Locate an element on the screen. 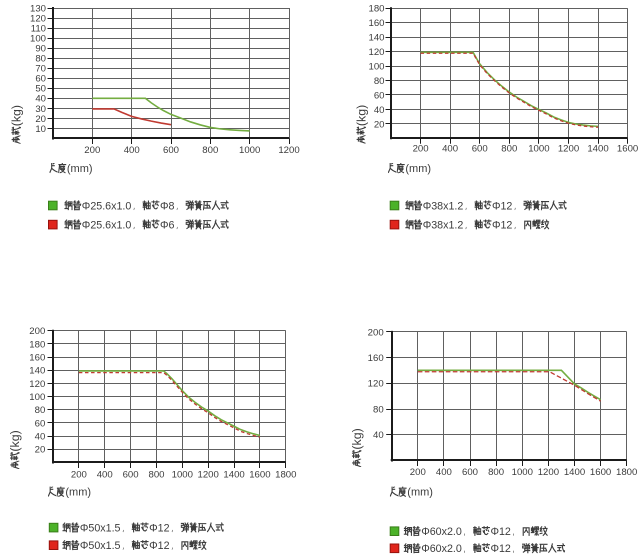  svg-text: 130 is located at coordinates (38, 8).